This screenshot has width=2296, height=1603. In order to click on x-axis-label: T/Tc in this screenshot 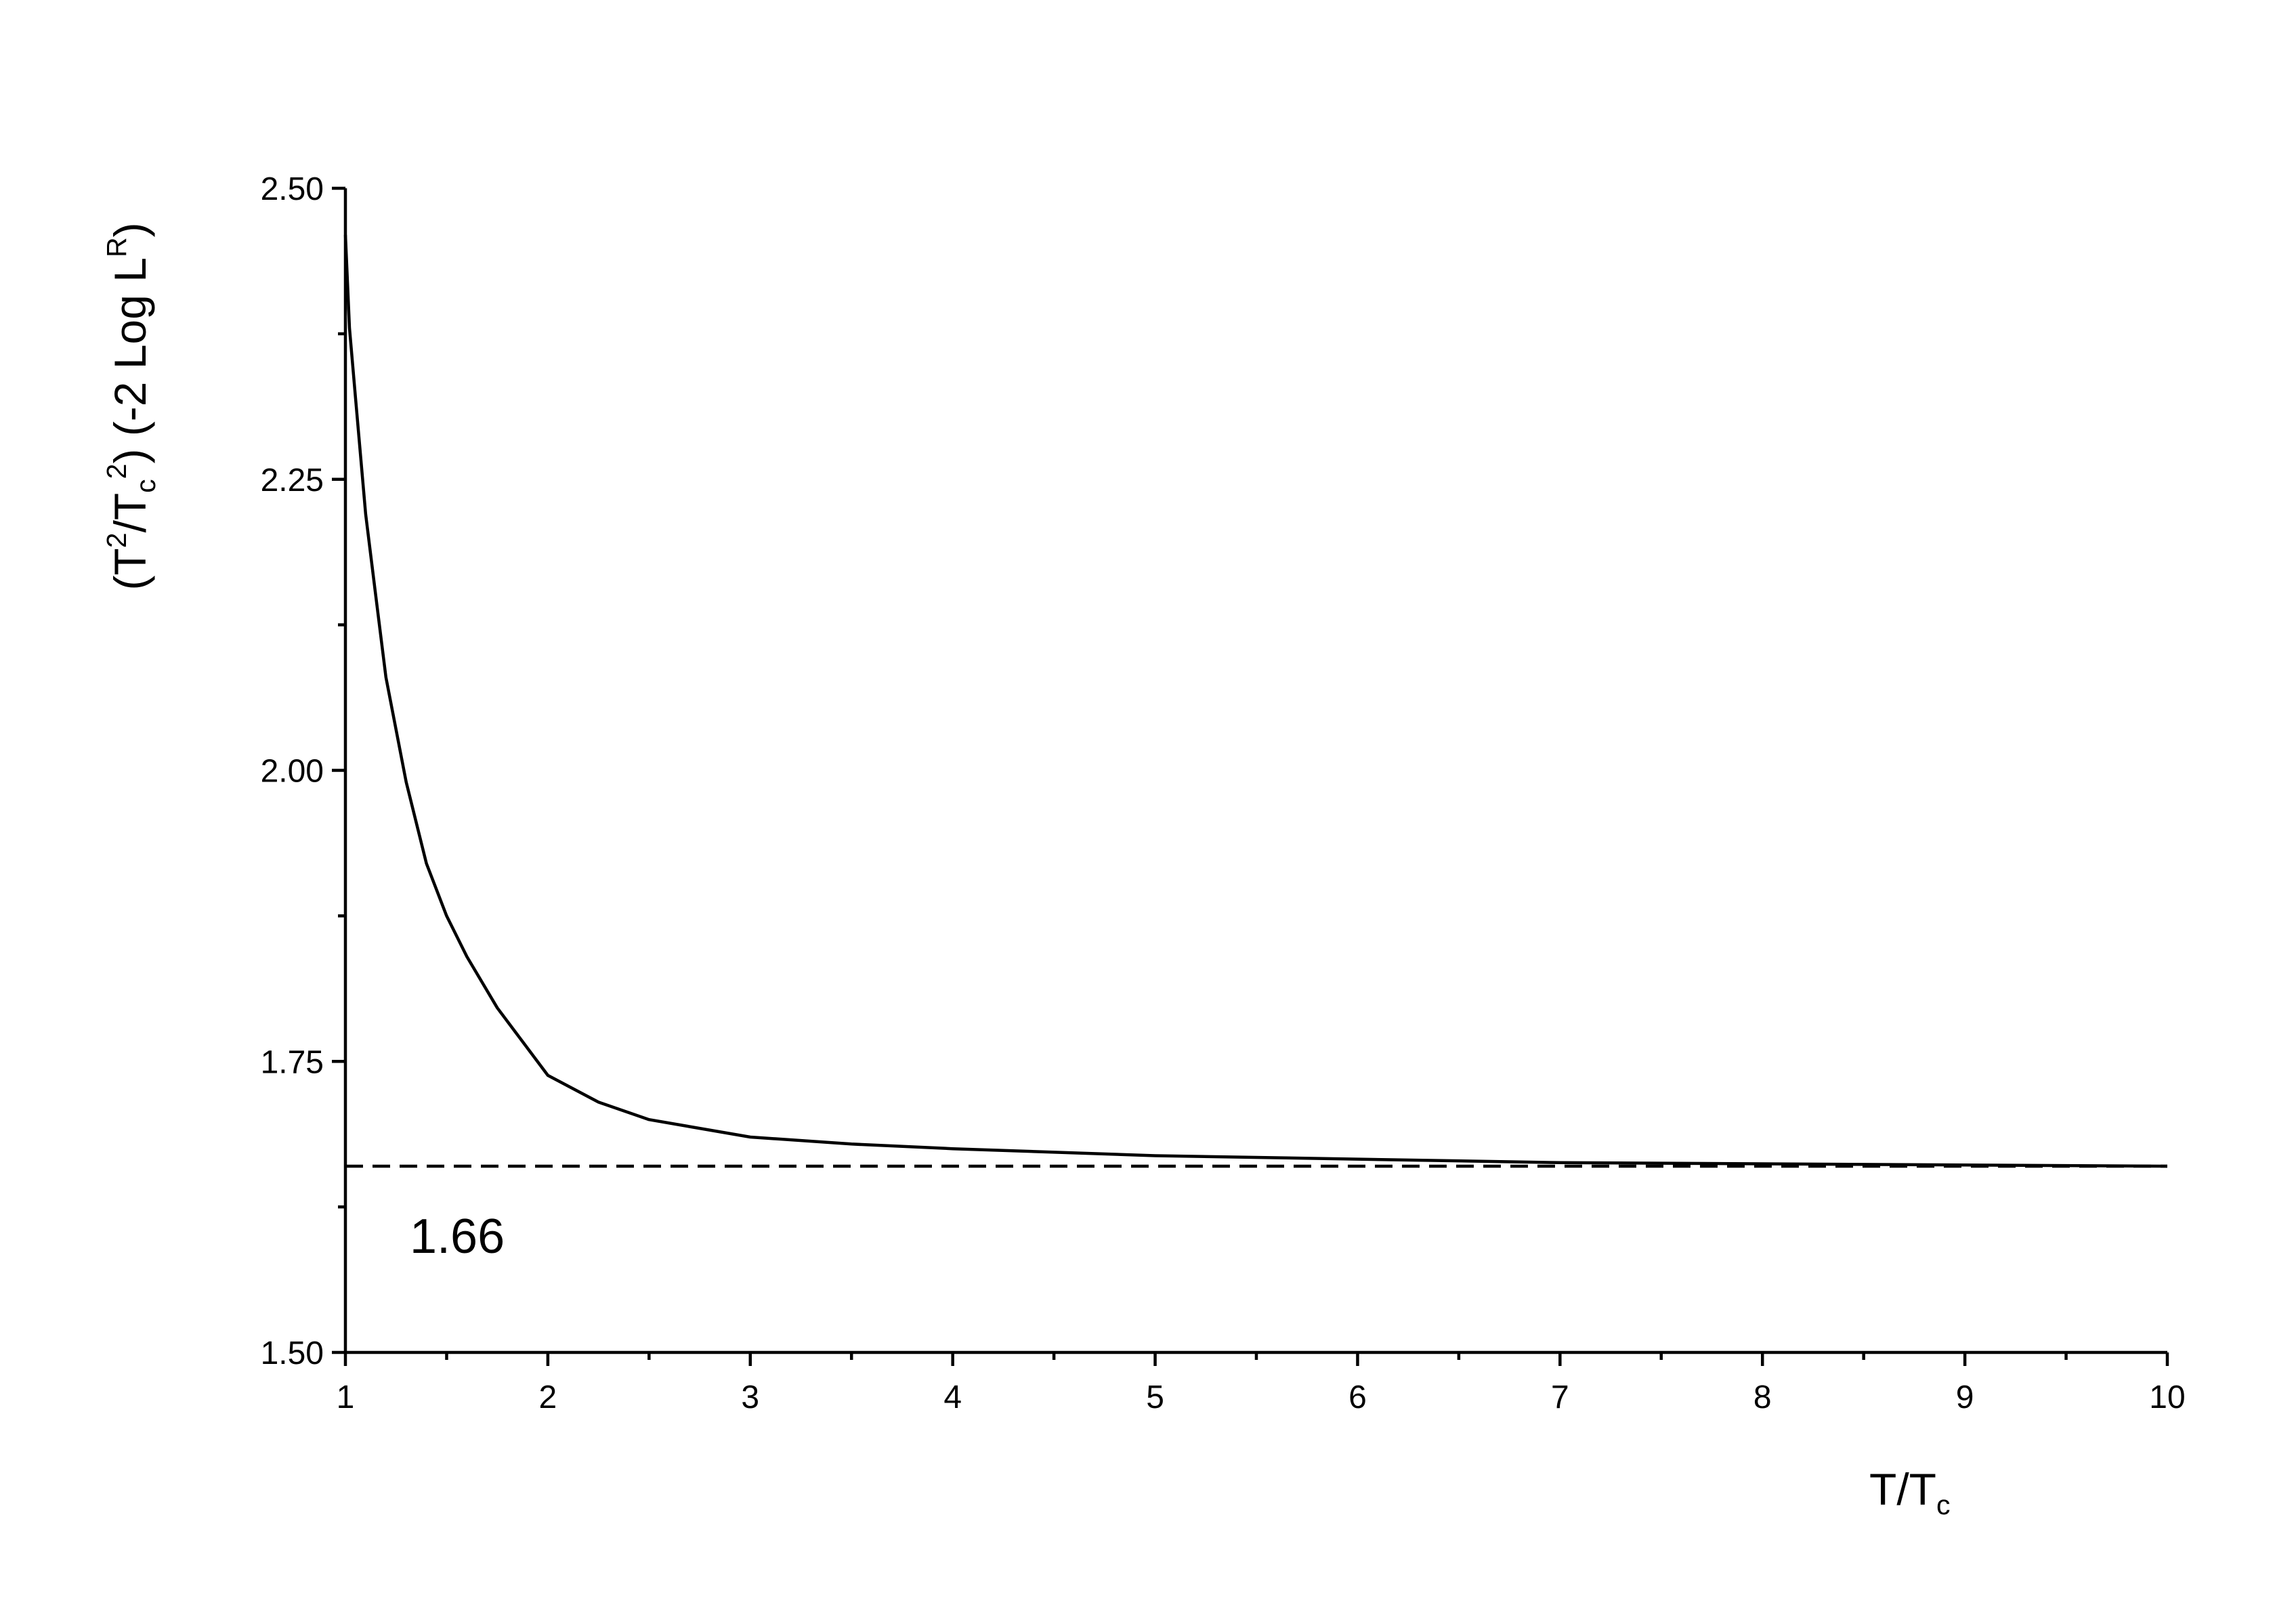, I will do `click(1909, 1492)`.